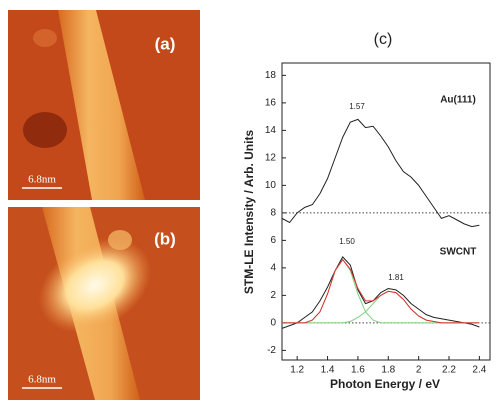 The image size is (497, 406). I want to click on series-label: Au(111), so click(458, 100).